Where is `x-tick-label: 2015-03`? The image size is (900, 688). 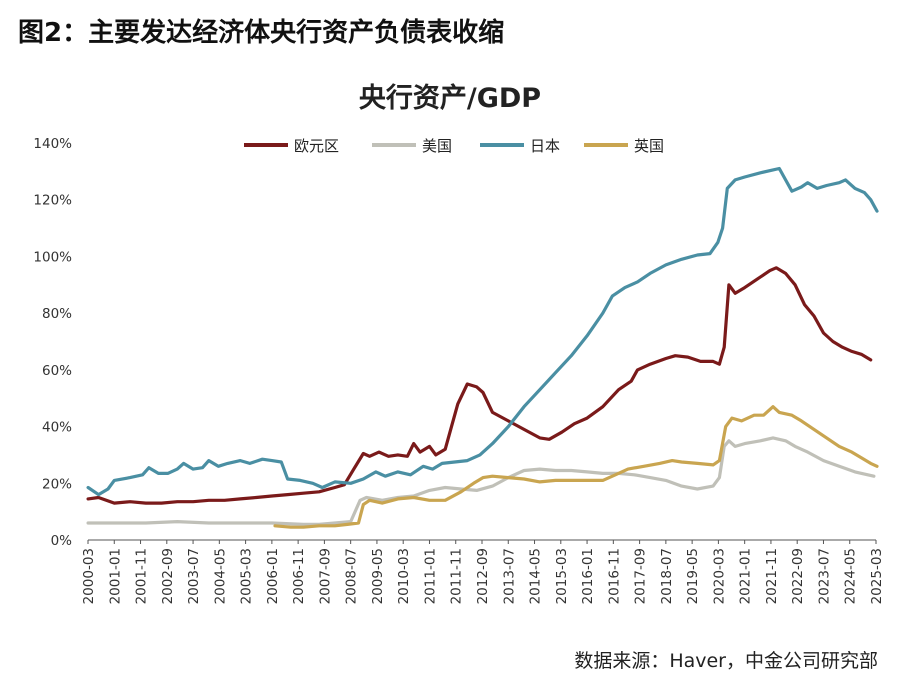
x-tick-label: 2015-03 is located at coordinates (562, 576).